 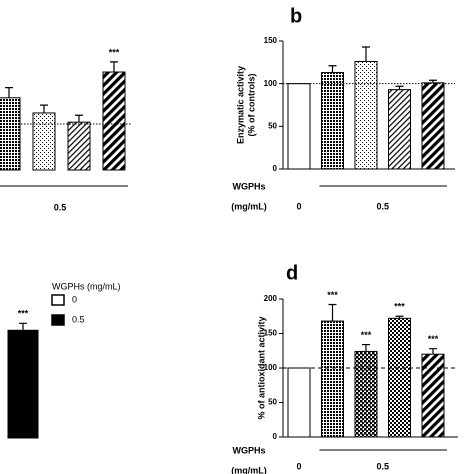 I want to click on legend-title: WGPHs (mg/mL), so click(x=86, y=286).